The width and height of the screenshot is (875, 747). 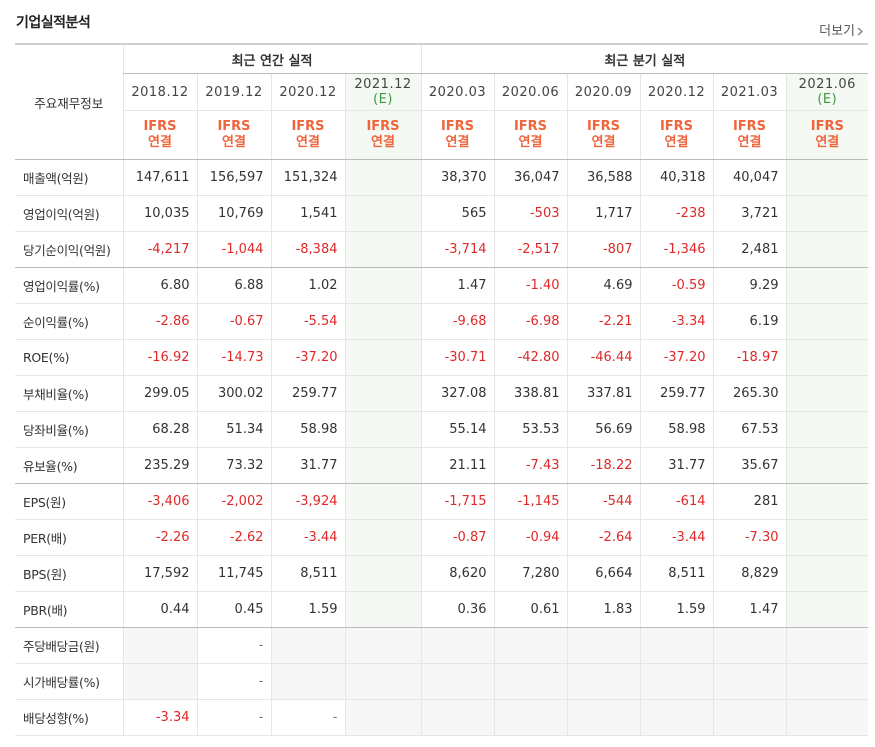 I want to click on value-cell: 8,511, so click(x=676, y=573).